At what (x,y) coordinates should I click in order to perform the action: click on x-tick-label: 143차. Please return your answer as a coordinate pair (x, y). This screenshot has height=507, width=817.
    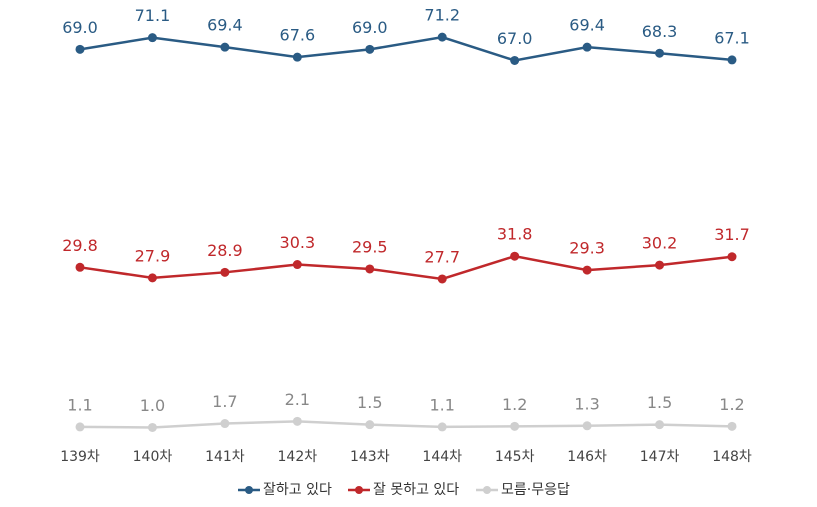
    Looking at the image, I should click on (370, 457).